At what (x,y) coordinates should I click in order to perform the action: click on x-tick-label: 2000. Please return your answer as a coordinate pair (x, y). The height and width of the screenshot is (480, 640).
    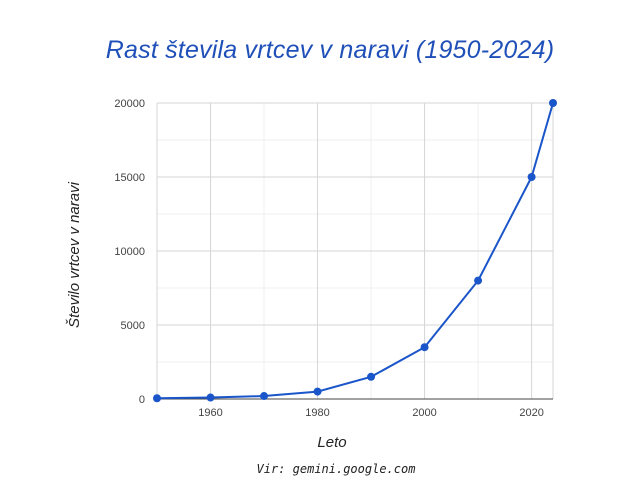
    Looking at the image, I should click on (424, 413).